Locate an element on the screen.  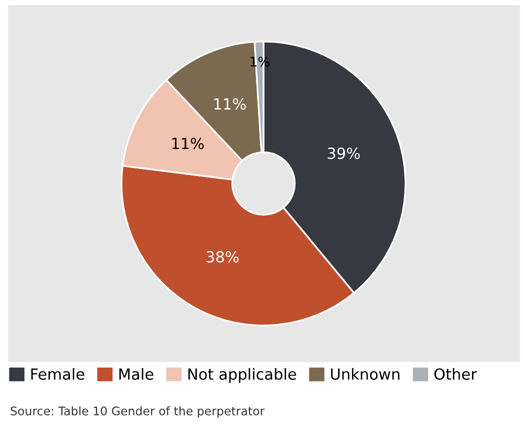
data-label: 38% is located at coordinates (222, 257).